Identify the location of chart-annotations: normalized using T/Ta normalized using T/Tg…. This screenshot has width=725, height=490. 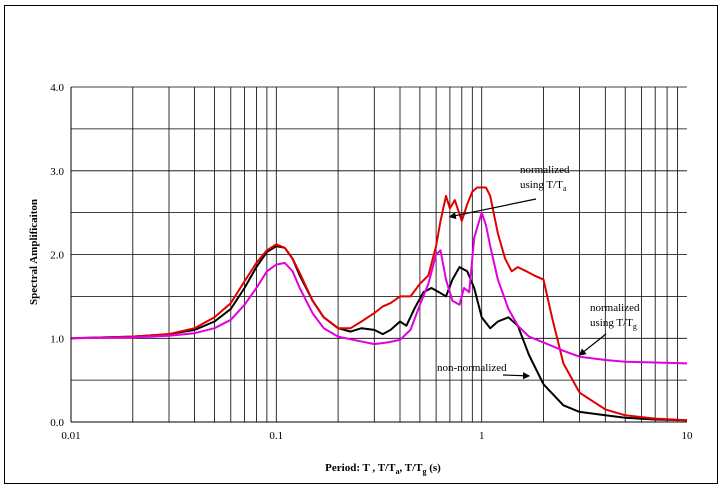
(538, 272).